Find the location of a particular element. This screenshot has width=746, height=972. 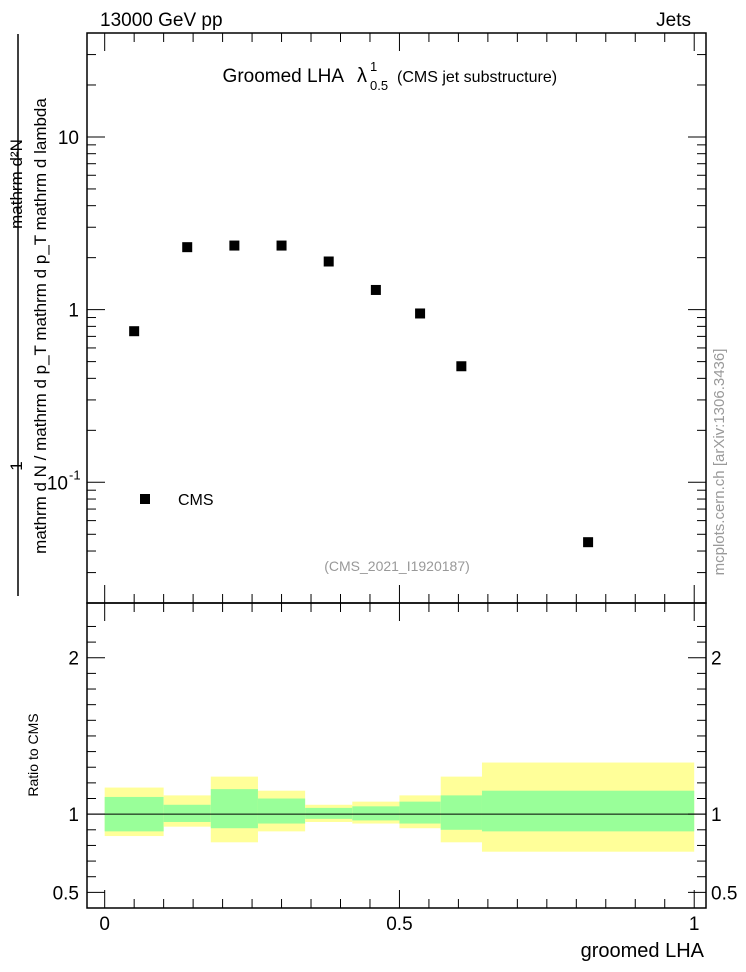

title-sub: 0.5 is located at coordinates (379, 85).